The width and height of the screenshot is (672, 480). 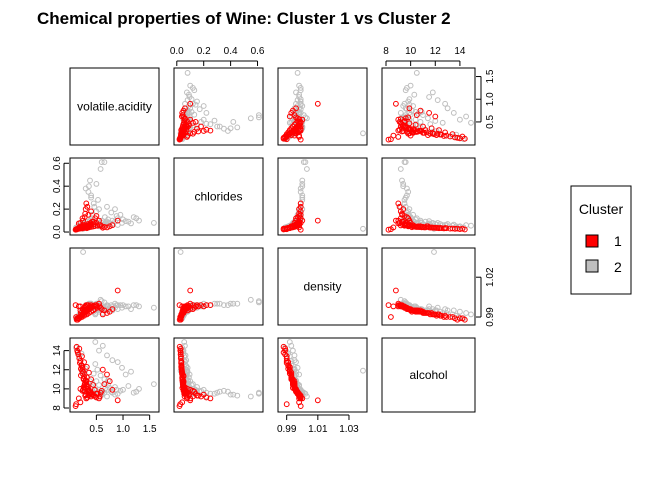 I want to click on top-tick-label-alcohol: 10, so click(x=411, y=51).